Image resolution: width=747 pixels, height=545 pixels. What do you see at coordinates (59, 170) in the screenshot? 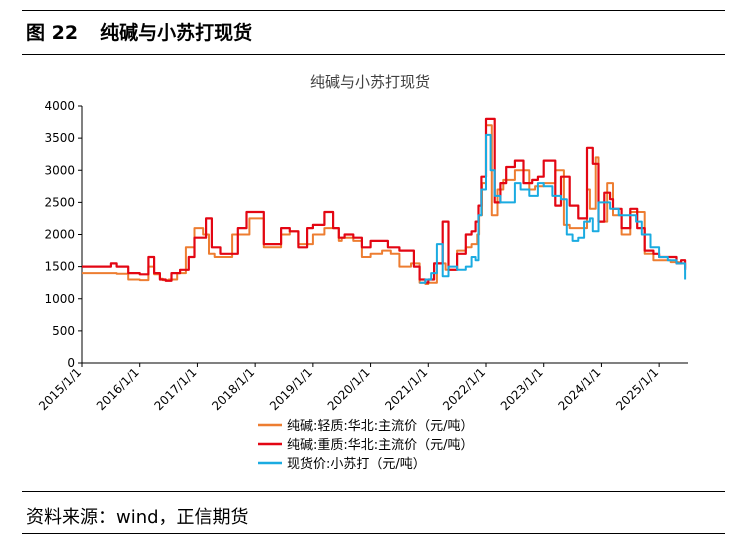
I see `y-tick-label: 3000` at bounding box center [59, 170].